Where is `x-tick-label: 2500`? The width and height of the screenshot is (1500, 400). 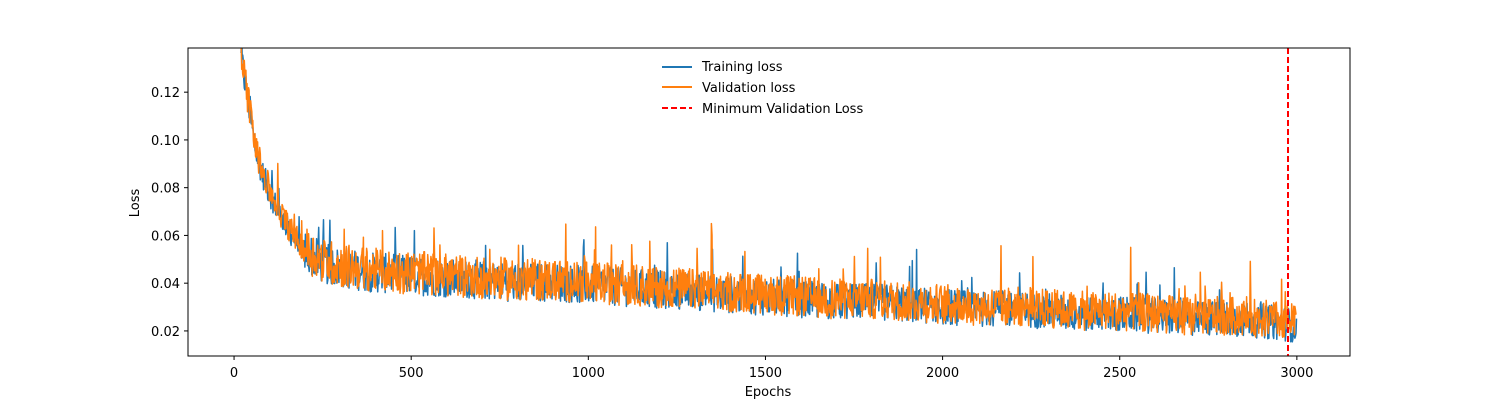
x-tick-label: 2500 is located at coordinates (1119, 373).